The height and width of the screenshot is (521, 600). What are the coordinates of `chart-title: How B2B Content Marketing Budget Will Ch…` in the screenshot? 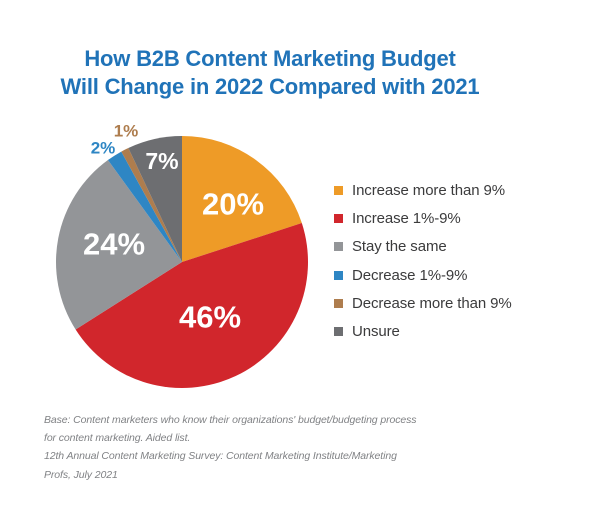 It's located at (270, 73).